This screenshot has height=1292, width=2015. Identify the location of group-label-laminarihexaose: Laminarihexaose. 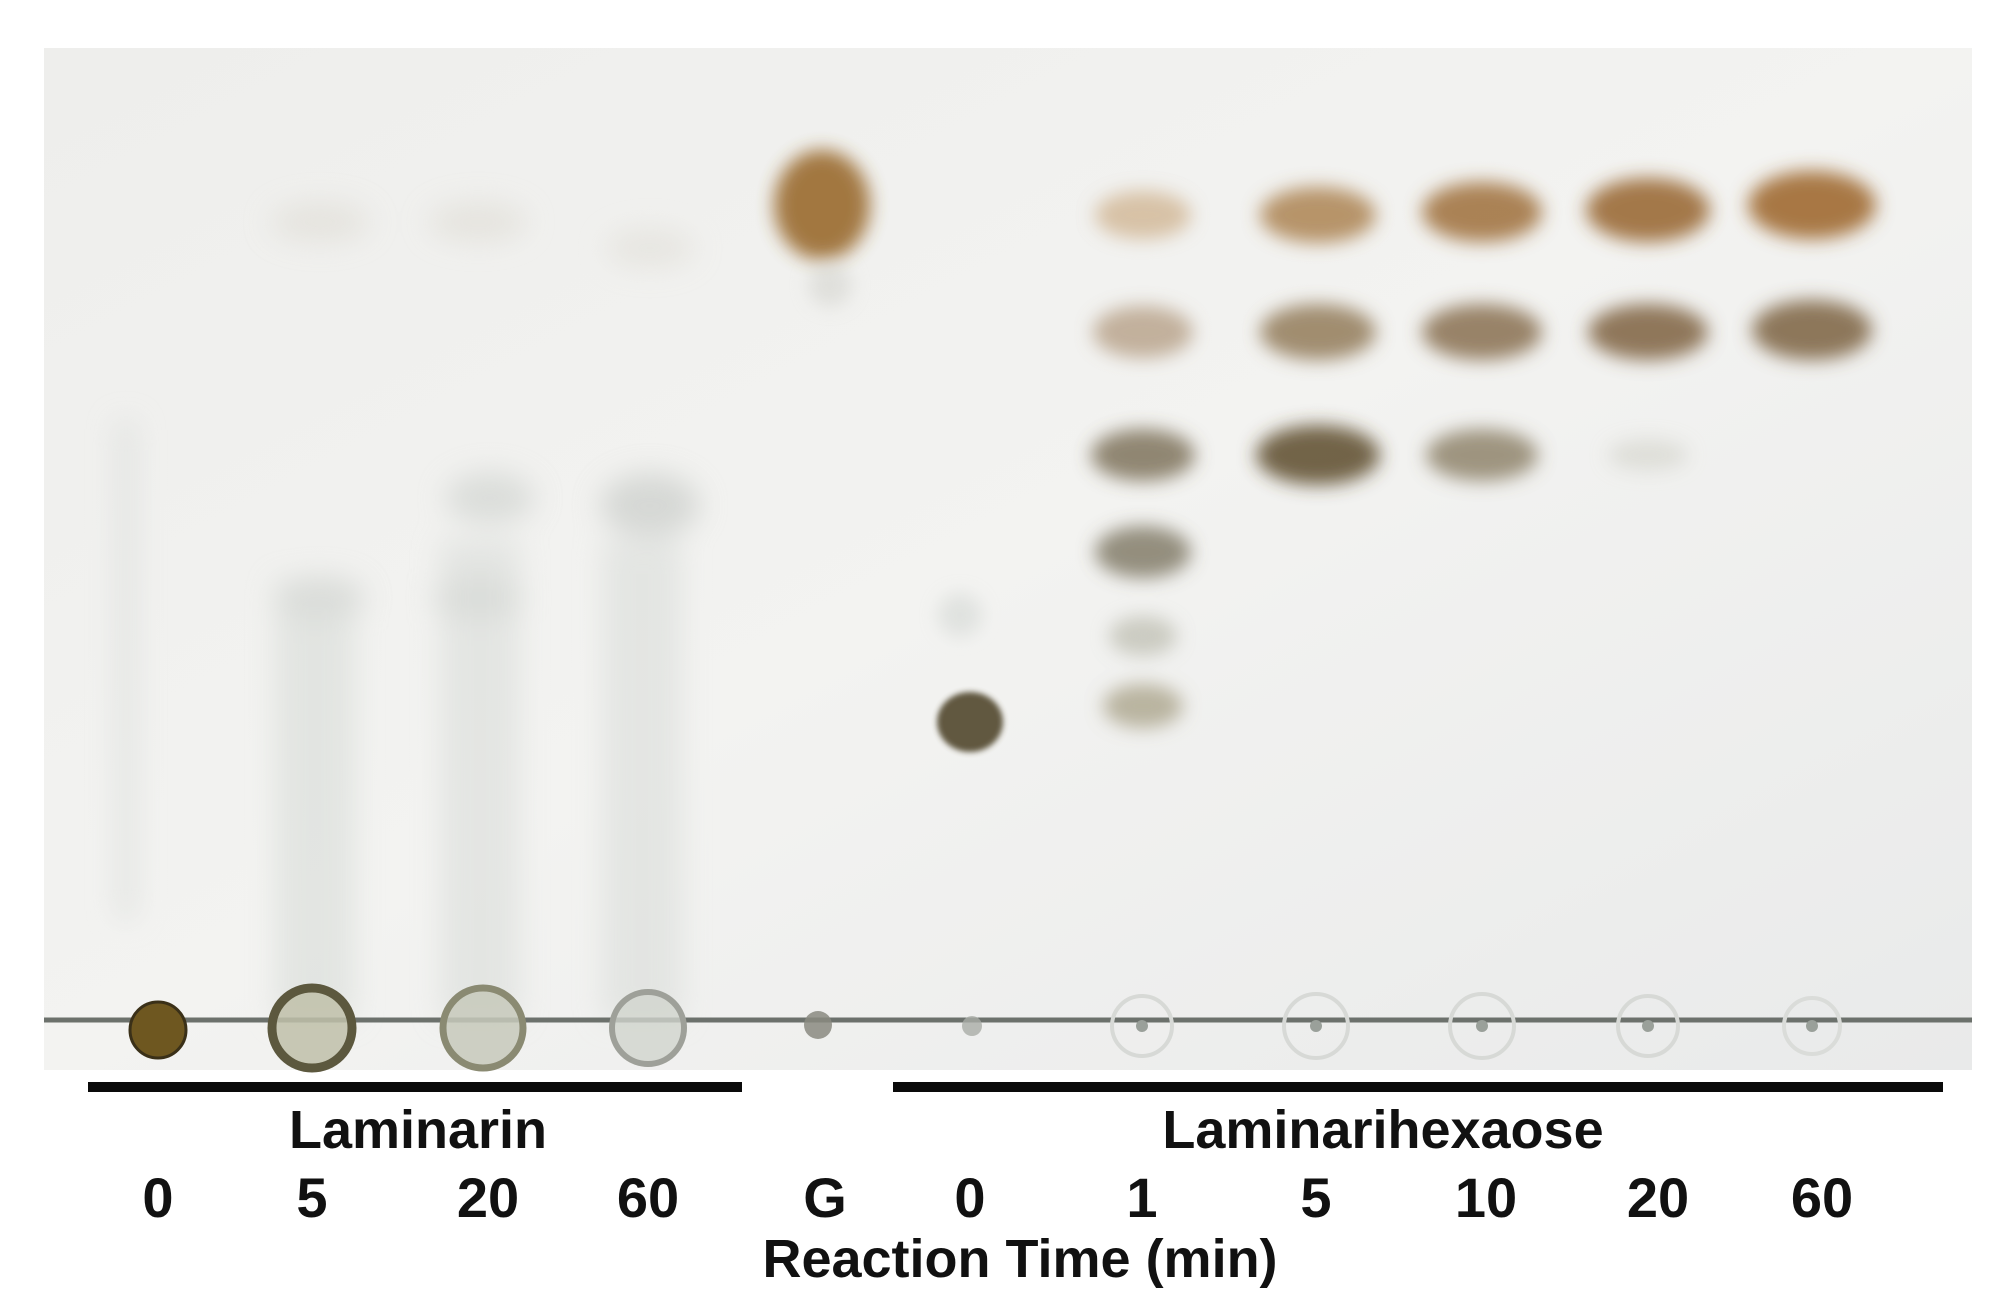
(1383, 1130).